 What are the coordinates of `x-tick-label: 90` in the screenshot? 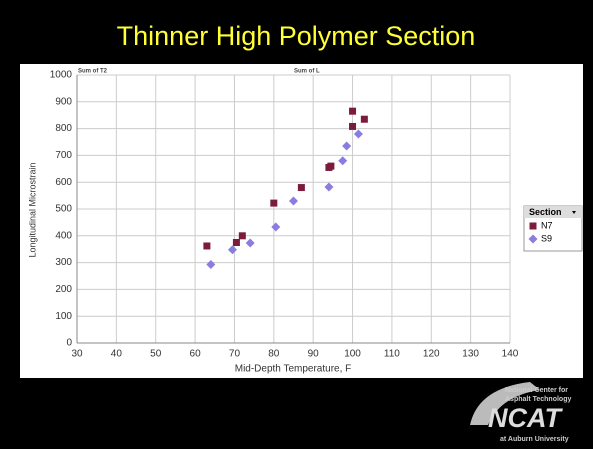 It's located at (314, 354).